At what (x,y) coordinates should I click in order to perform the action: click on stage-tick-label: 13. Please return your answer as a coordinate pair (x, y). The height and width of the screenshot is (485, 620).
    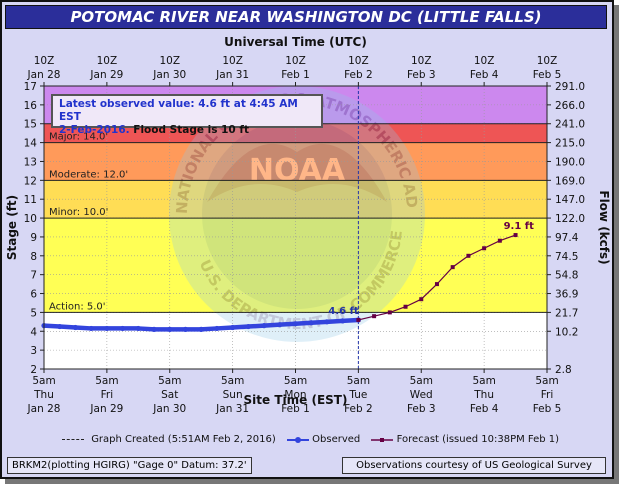
    Looking at the image, I should click on (30, 162).